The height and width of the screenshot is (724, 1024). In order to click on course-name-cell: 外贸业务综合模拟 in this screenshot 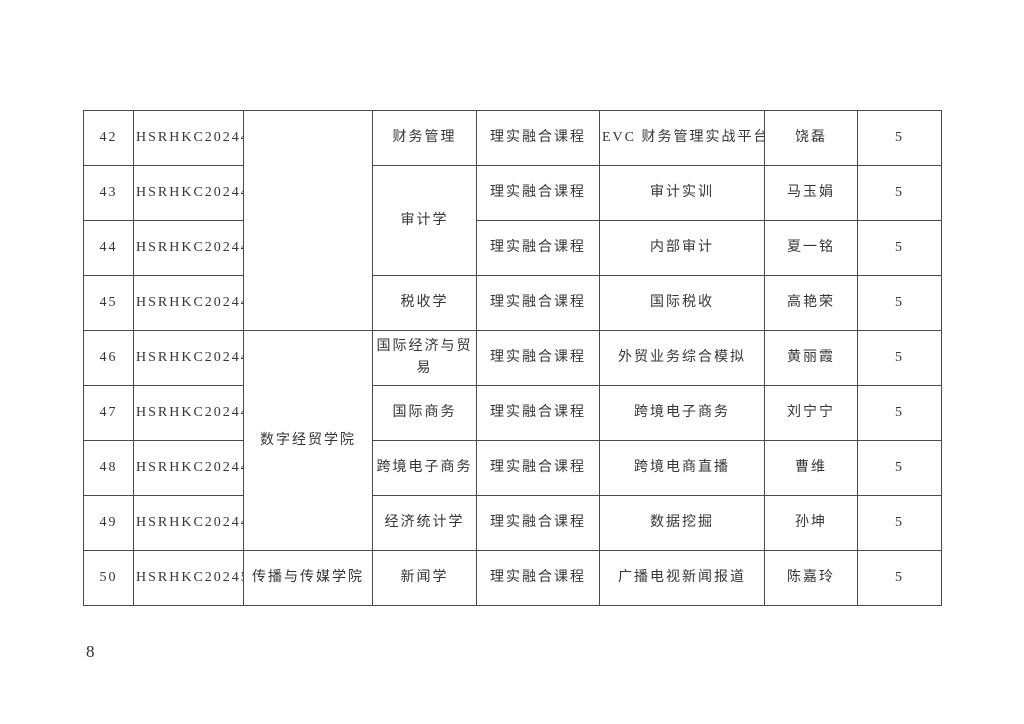, I will do `click(682, 358)`.